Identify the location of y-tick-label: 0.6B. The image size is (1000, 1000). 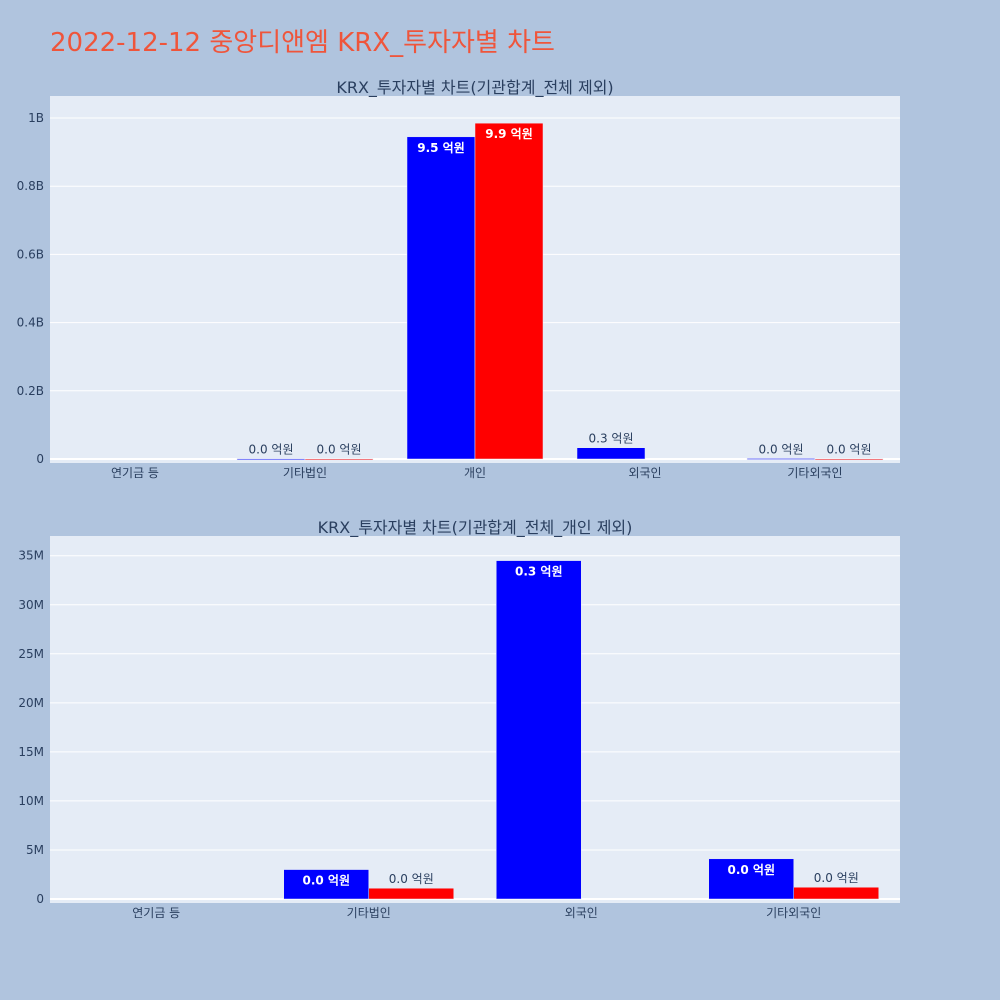
(30, 254).